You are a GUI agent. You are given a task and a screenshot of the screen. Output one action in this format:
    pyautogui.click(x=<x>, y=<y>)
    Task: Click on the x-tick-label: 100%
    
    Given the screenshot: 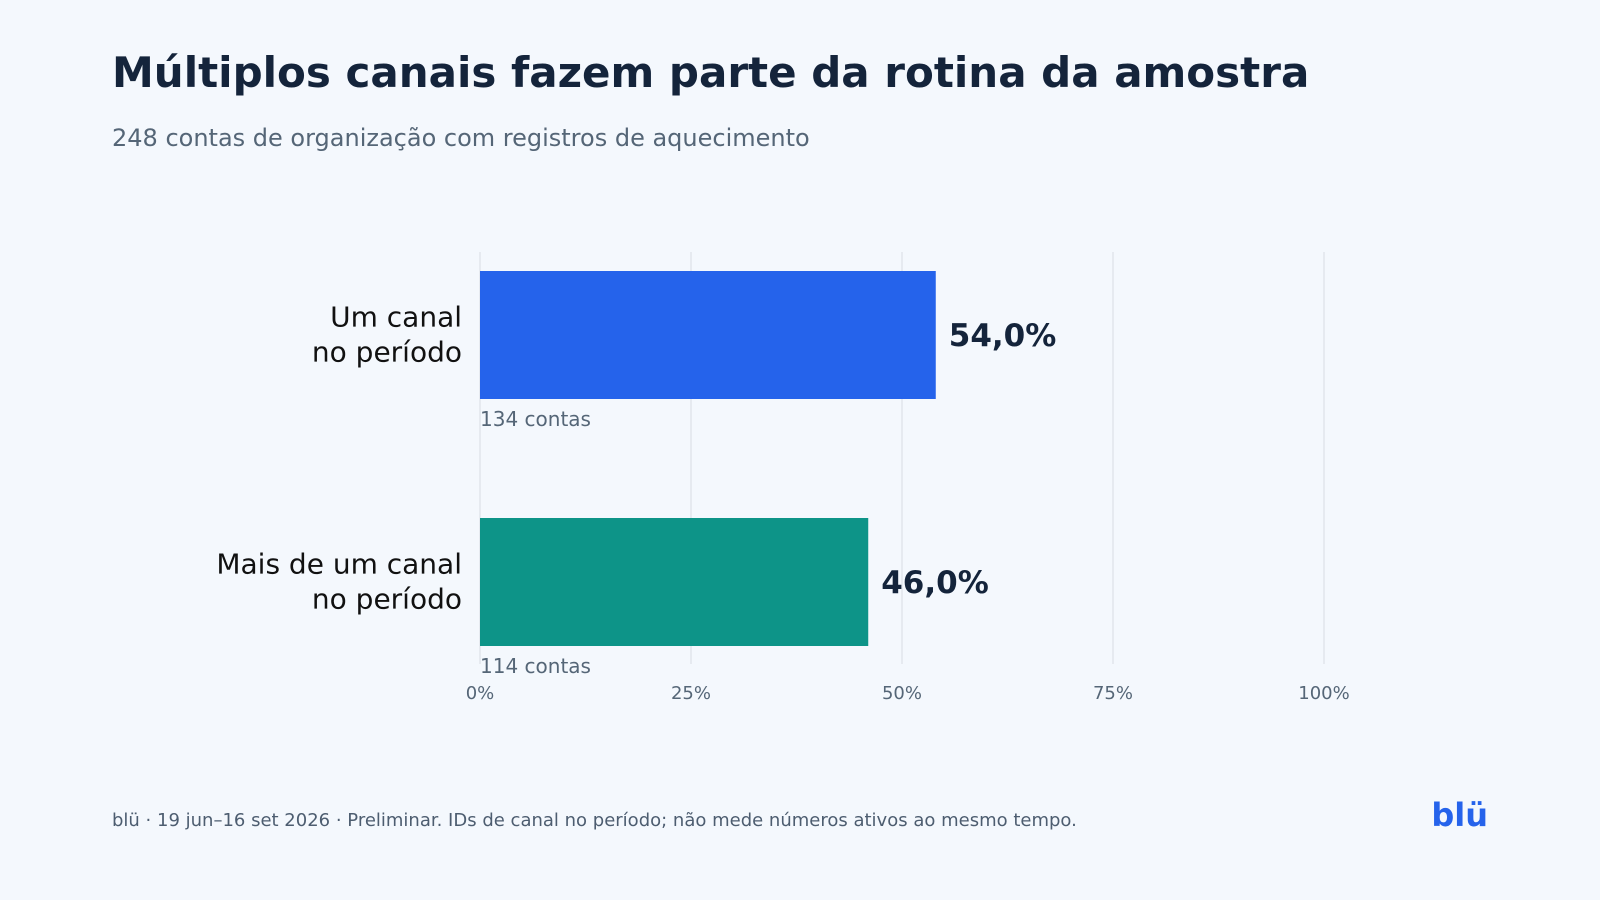 What is the action you would take?
    pyautogui.click(x=1323, y=693)
    